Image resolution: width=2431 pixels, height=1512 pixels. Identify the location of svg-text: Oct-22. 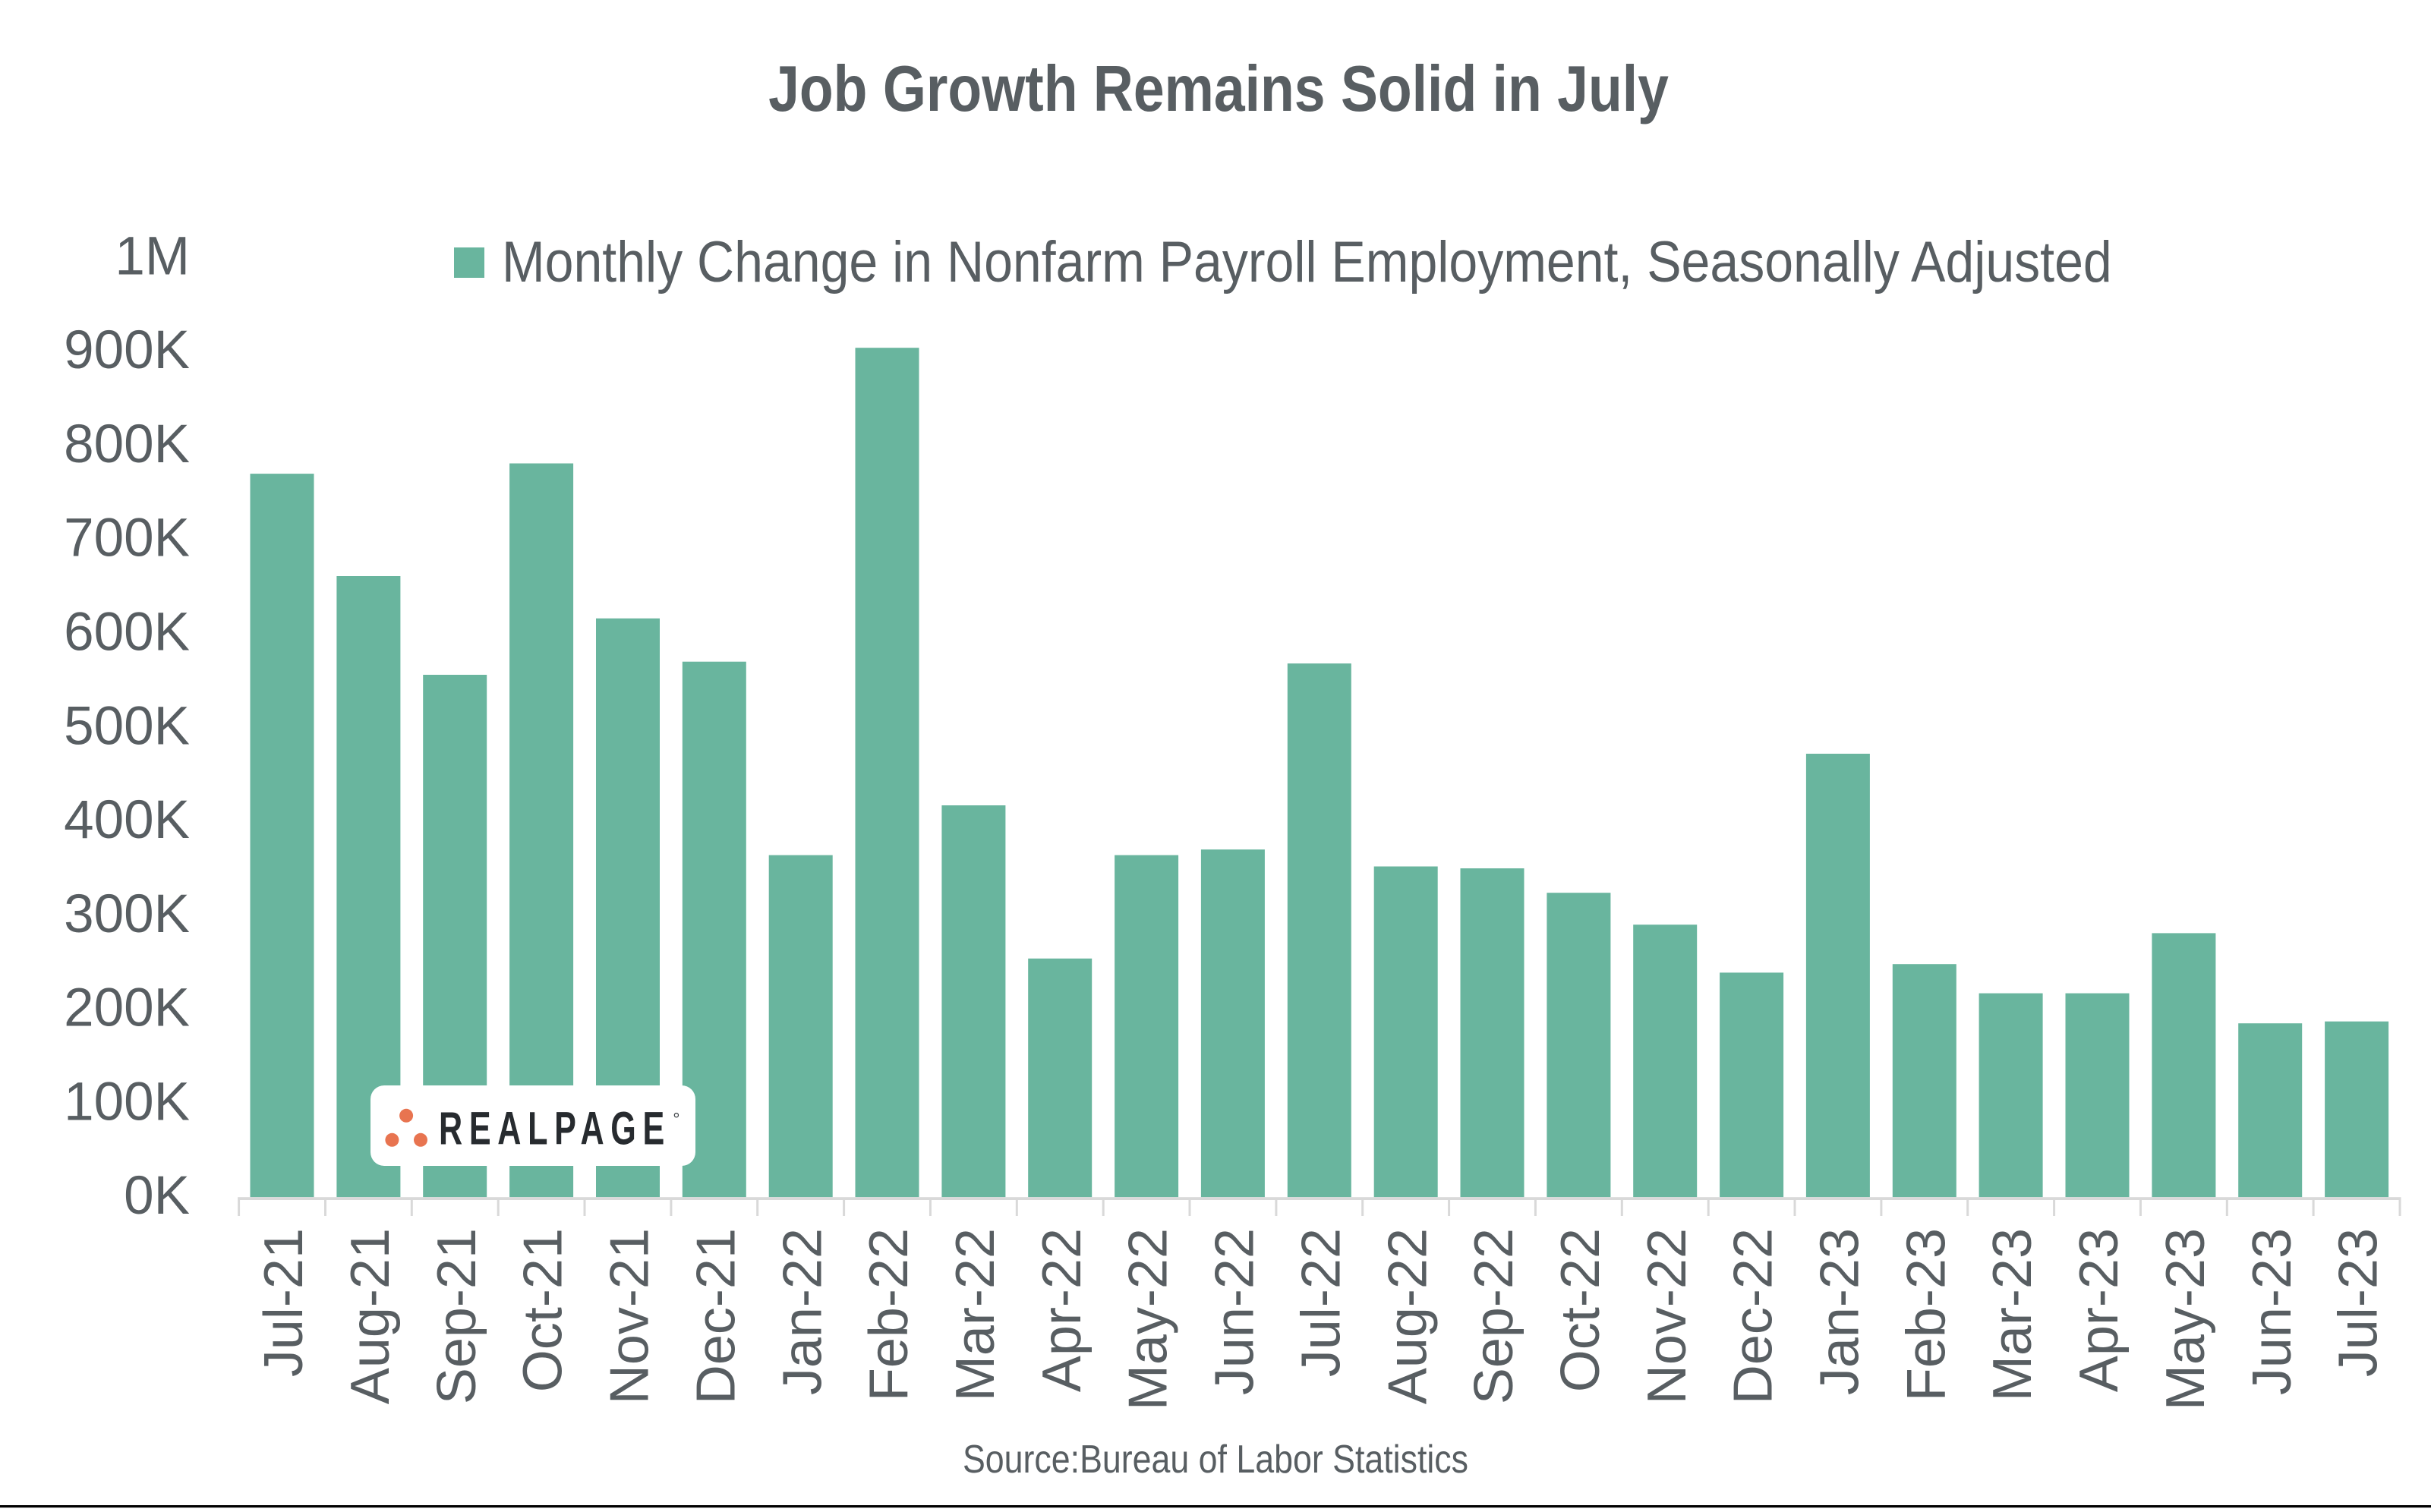
(1580, 1310).